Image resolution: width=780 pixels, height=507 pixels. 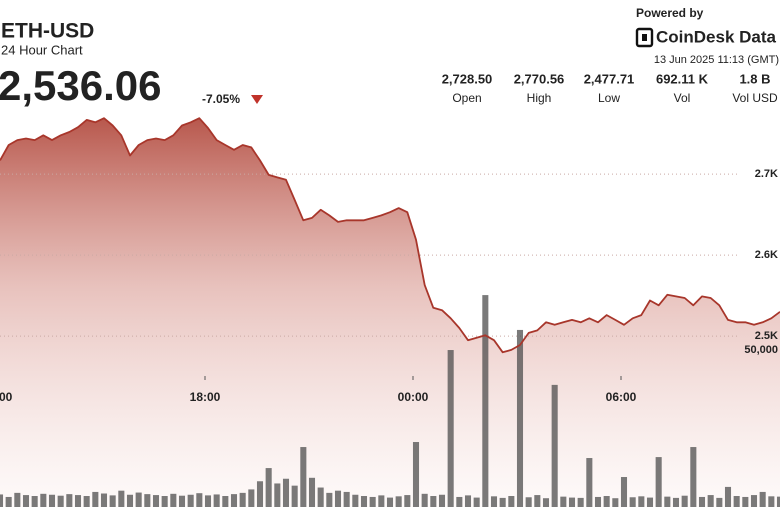 What do you see at coordinates (621, 397) in the screenshot?
I see `x-tick-label: 06:00` at bounding box center [621, 397].